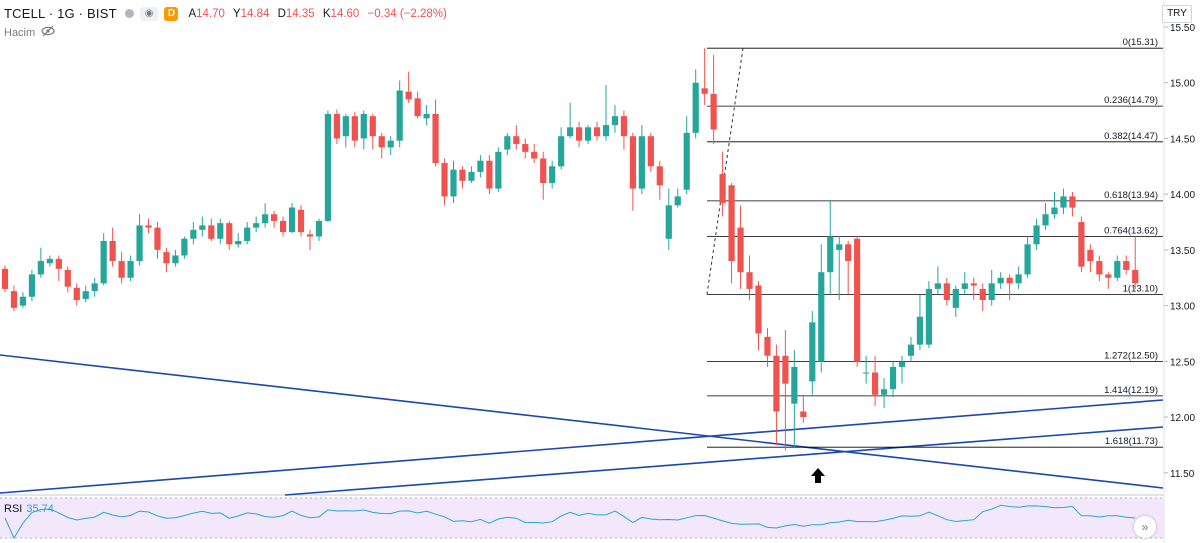 This screenshot has height=543, width=1200. Describe the element at coordinates (1145, 527) in the screenshot. I see `scroll-to-realtime-button: »` at that location.